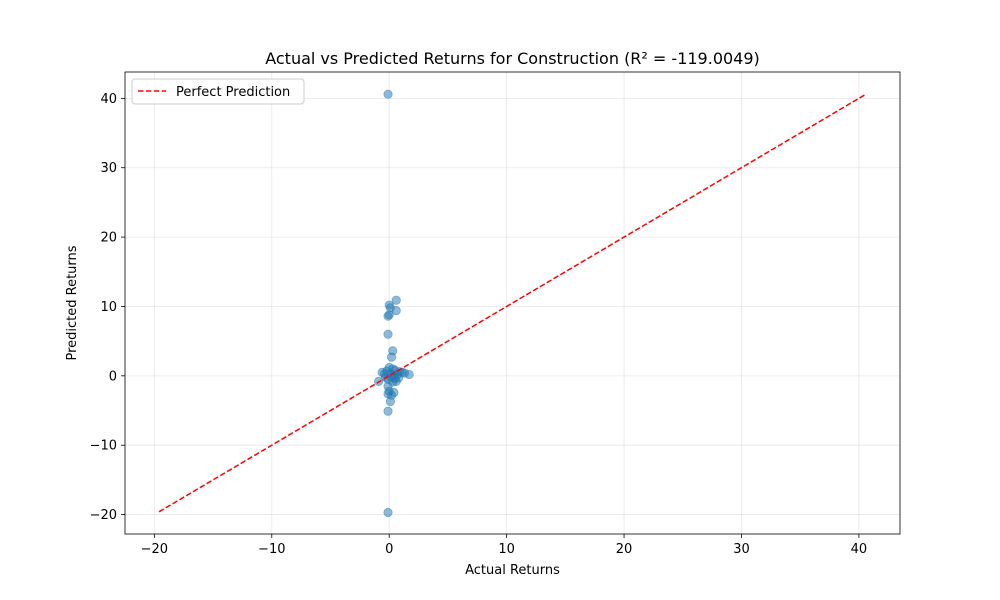 The height and width of the screenshot is (600, 1000). What do you see at coordinates (741, 549) in the screenshot?
I see `x-tick-label: 30` at bounding box center [741, 549].